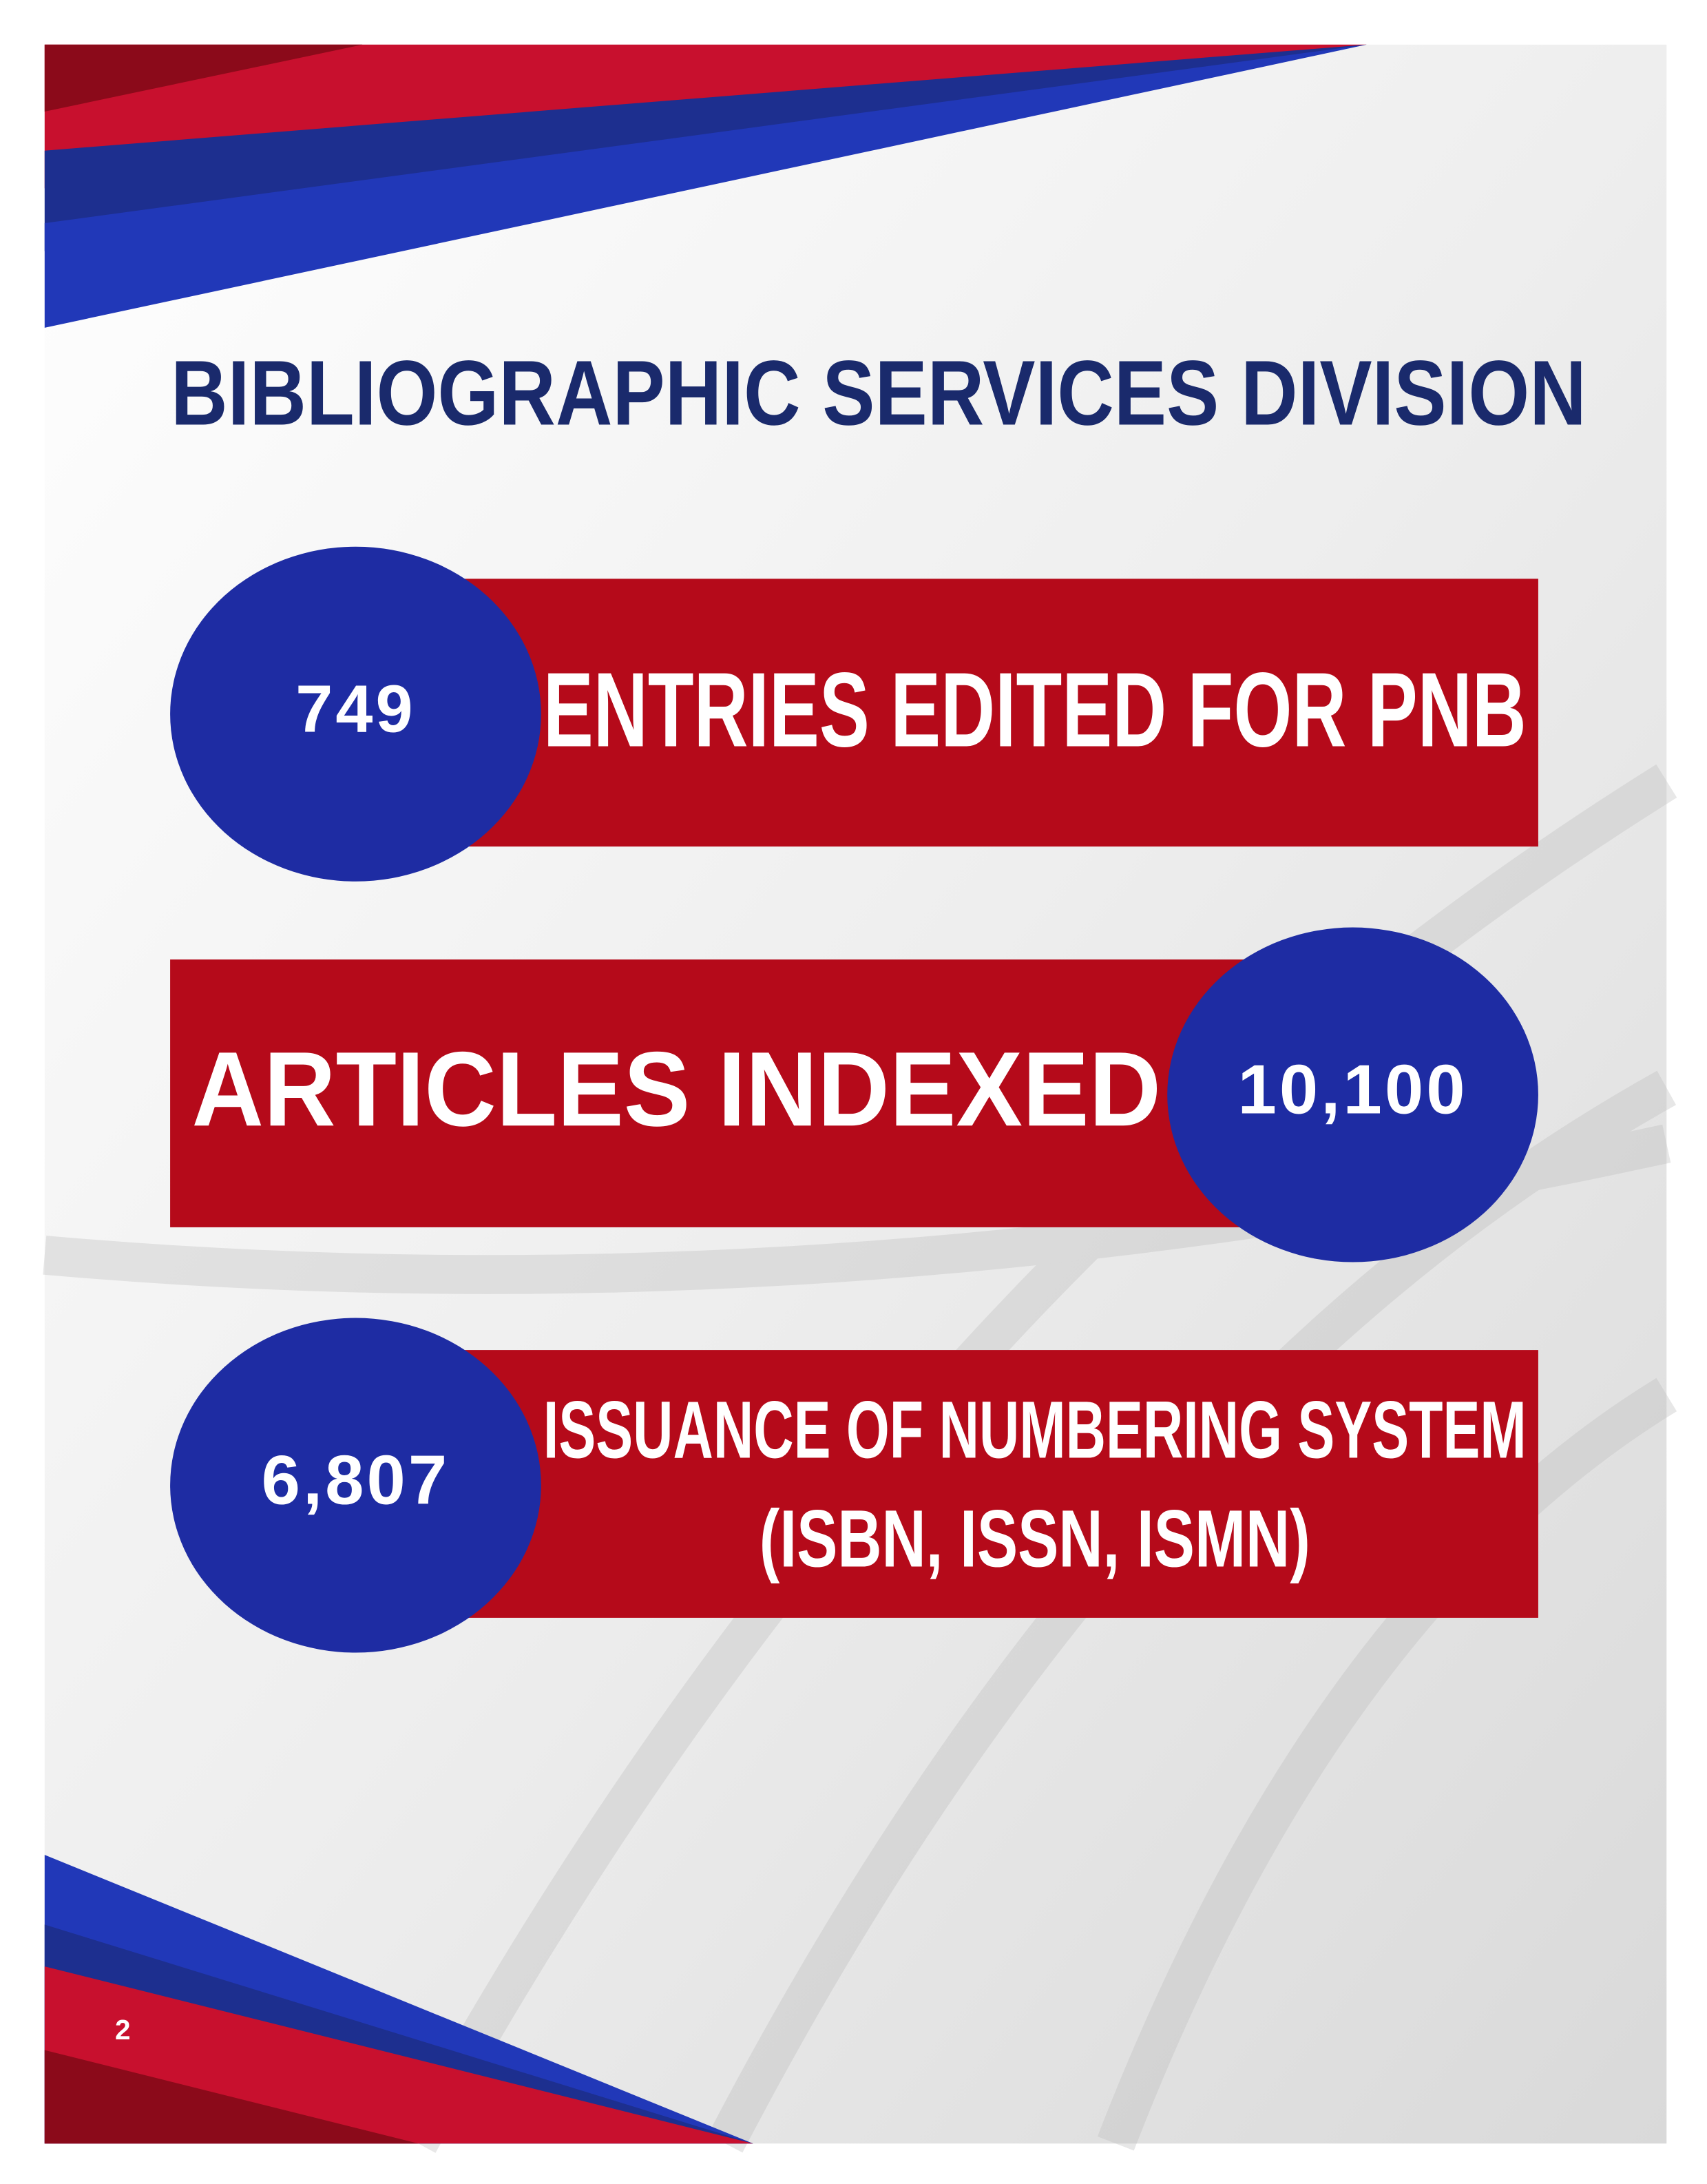 This screenshot has height=2184, width=1707. What do you see at coordinates (203, 78) in the screenshot?
I see `corner-dark-red` at bounding box center [203, 78].